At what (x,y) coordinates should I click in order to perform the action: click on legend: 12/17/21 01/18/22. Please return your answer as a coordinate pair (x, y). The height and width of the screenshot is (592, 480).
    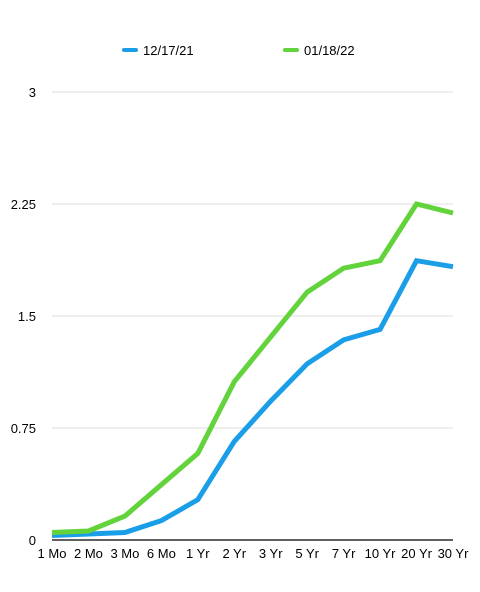
    Looking at the image, I should click on (238, 50).